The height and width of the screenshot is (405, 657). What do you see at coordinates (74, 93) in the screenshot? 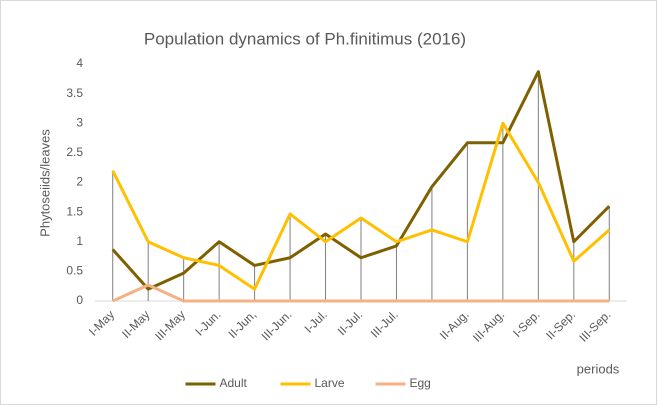
I see `y-tick-label: 3.5` at bounding box center [74, 93].